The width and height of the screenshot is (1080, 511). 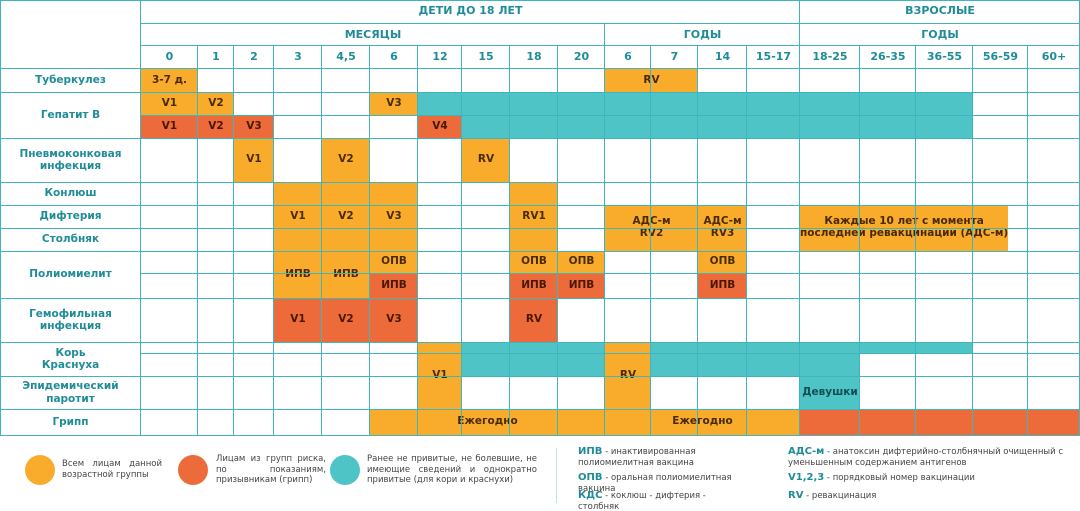 What do you see at coordinates (540, 435) in the screenshot?
I see `grid-border-bottom` at bounding box center [540, 435].